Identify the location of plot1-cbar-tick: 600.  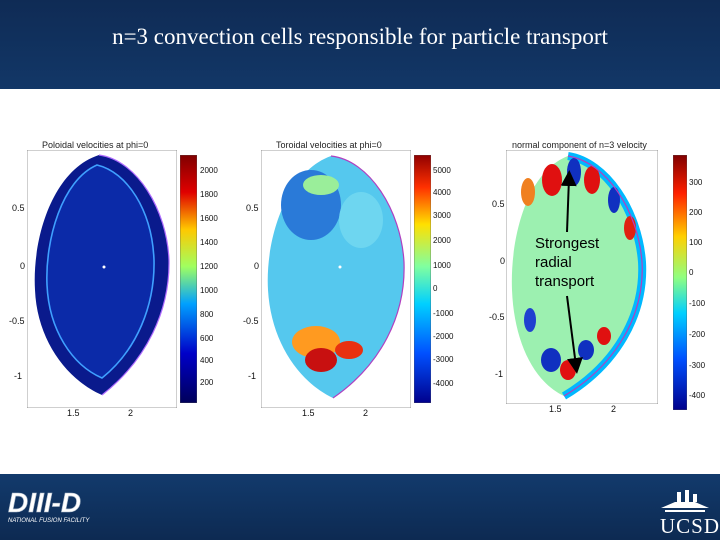
(207, 338).